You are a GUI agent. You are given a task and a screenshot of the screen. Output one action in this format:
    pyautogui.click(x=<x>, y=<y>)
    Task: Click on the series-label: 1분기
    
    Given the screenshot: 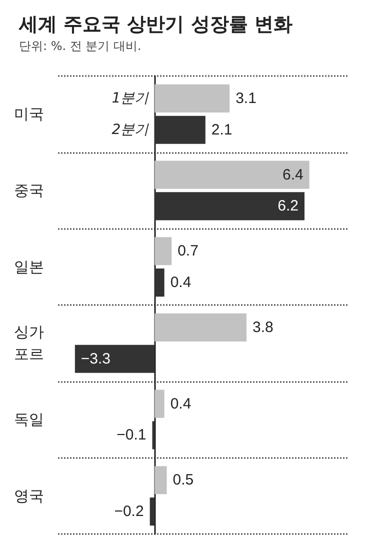 What is the action you would take?
    pyautogui.click(x=131, y=98)
    